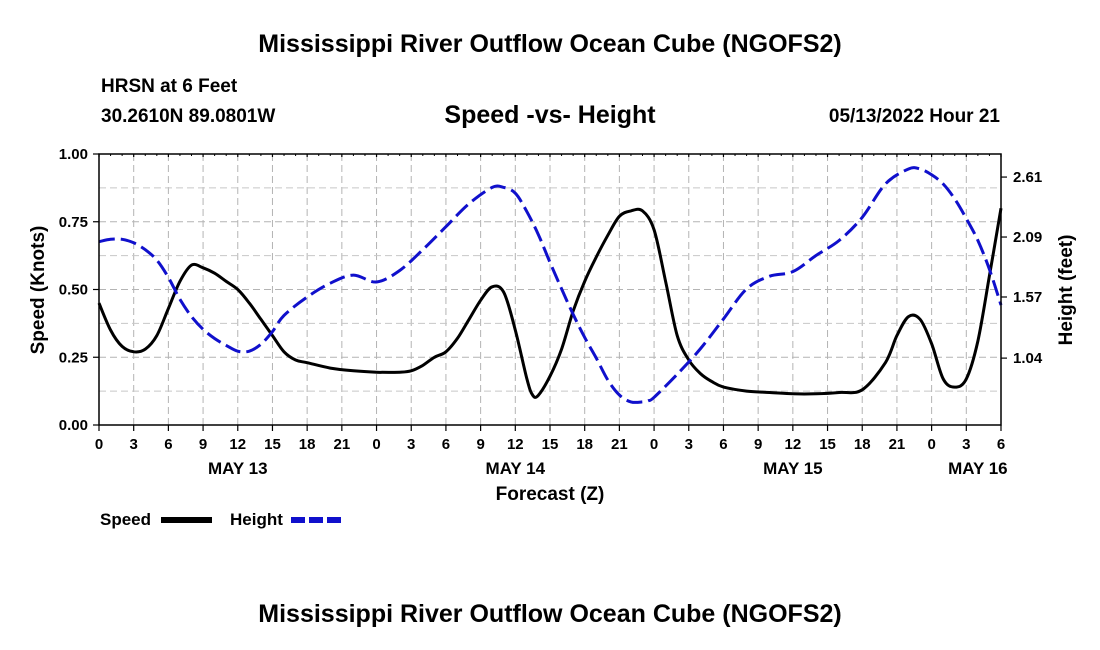 Image resolution: width=1100 pixels, height=650 pixels. Describe the element at coordinates (550, 115) in the screenshot. I see `chart-subtitle: Speed -vs- Height` at that location.